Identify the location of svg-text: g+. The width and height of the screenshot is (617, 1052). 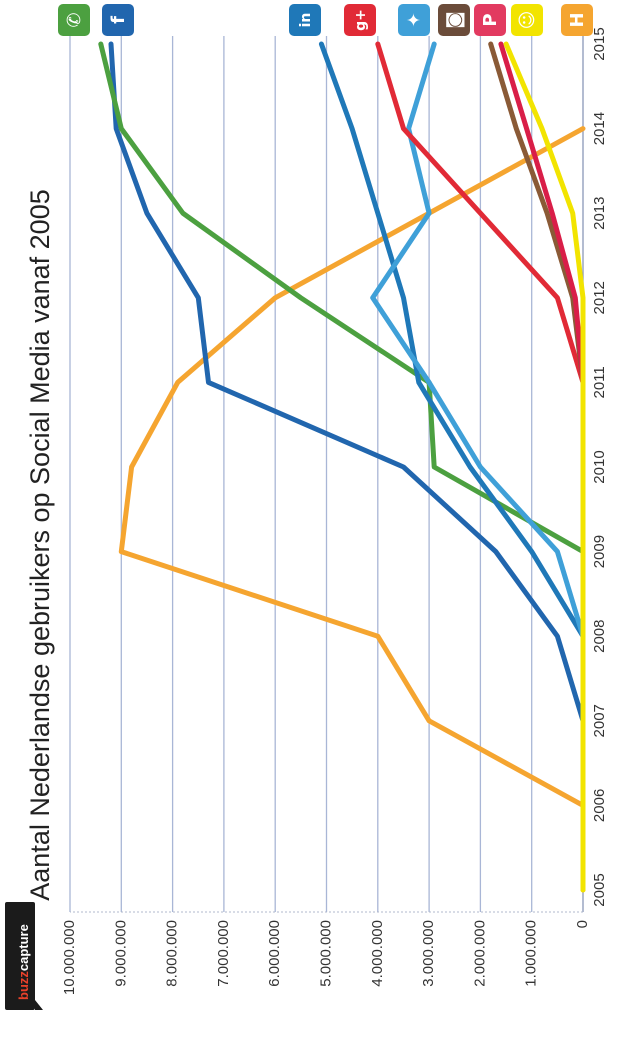
(361, 20).